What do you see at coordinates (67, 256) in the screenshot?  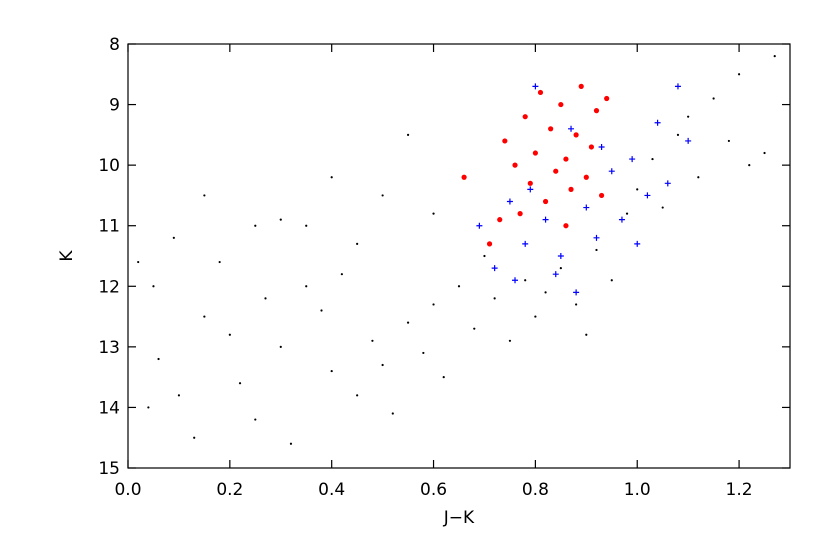 I see `y-axis-label: K` at bounding box center [67, 256].